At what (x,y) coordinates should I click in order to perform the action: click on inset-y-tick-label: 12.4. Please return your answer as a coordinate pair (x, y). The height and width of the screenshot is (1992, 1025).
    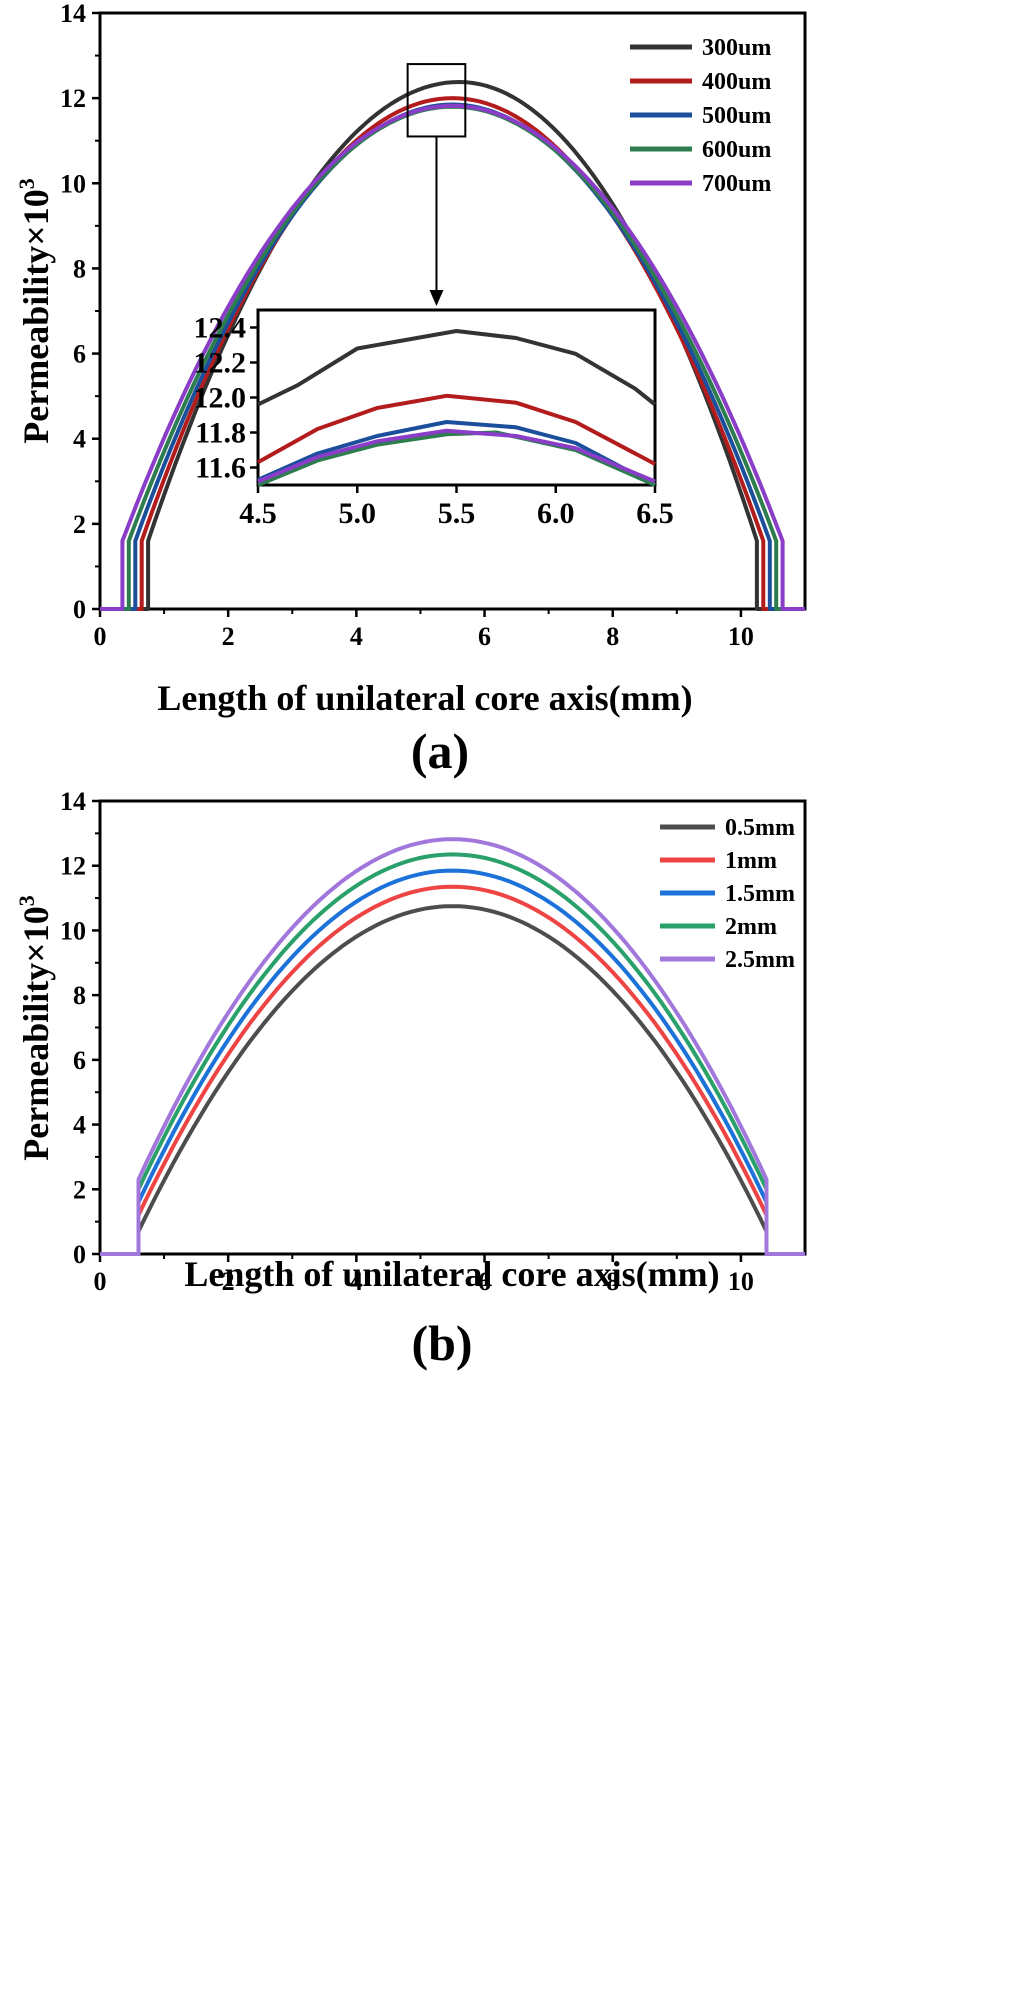
    Looking at the image, I should click on (220, 328).